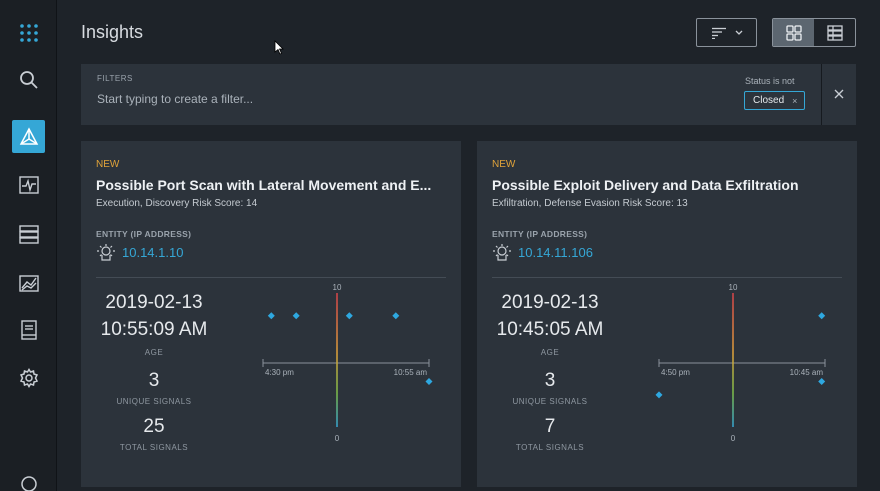  I want to click on insights-icon, so click(28, 135).